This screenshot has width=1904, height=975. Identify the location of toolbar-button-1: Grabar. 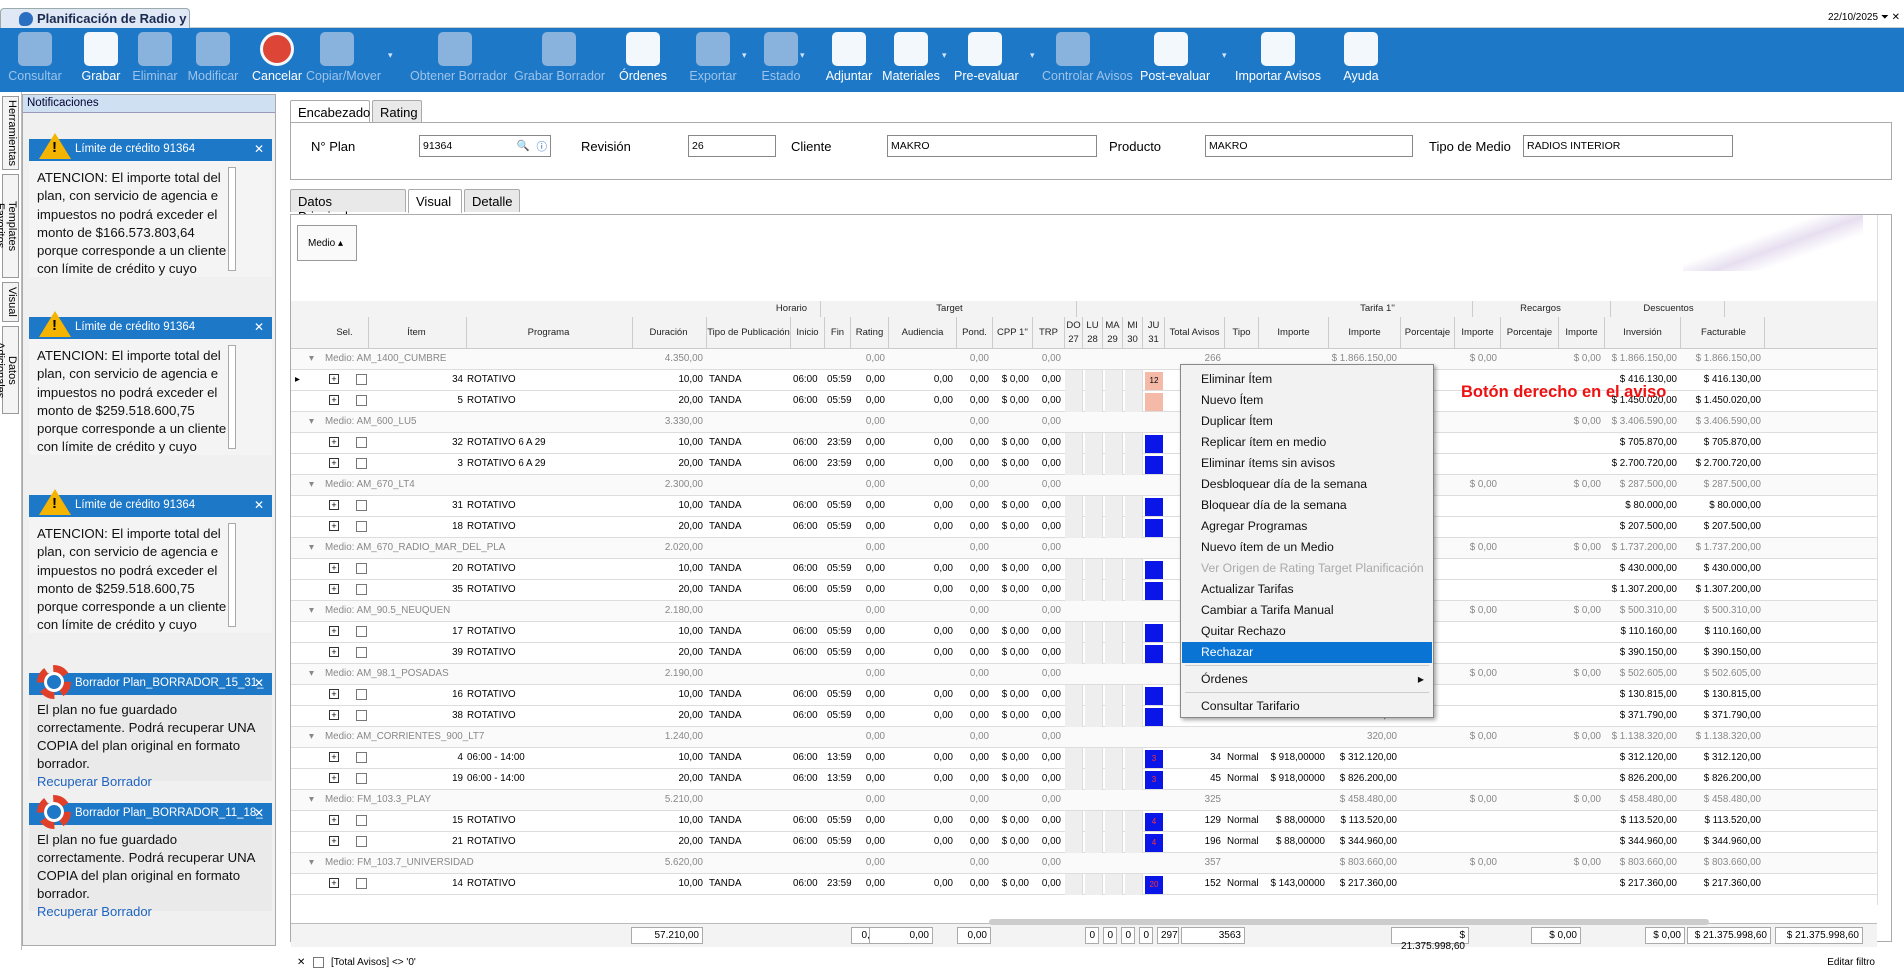
(101, 61).